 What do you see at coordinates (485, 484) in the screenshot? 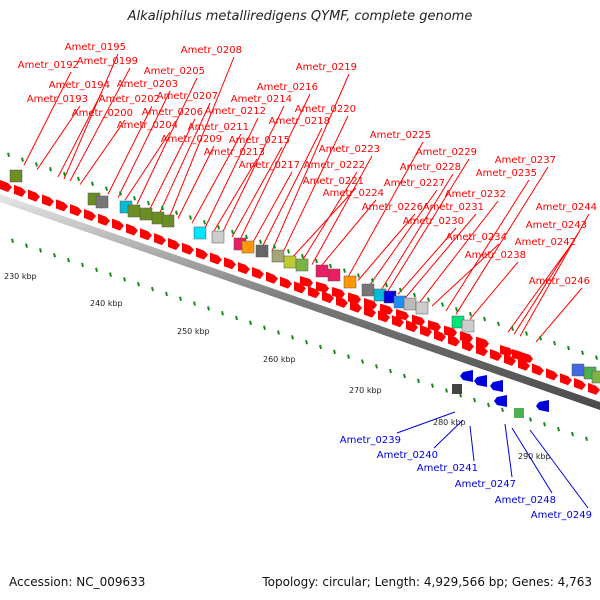
I see `gene-label: Ametr_0247` at bounding box center [485, 484].